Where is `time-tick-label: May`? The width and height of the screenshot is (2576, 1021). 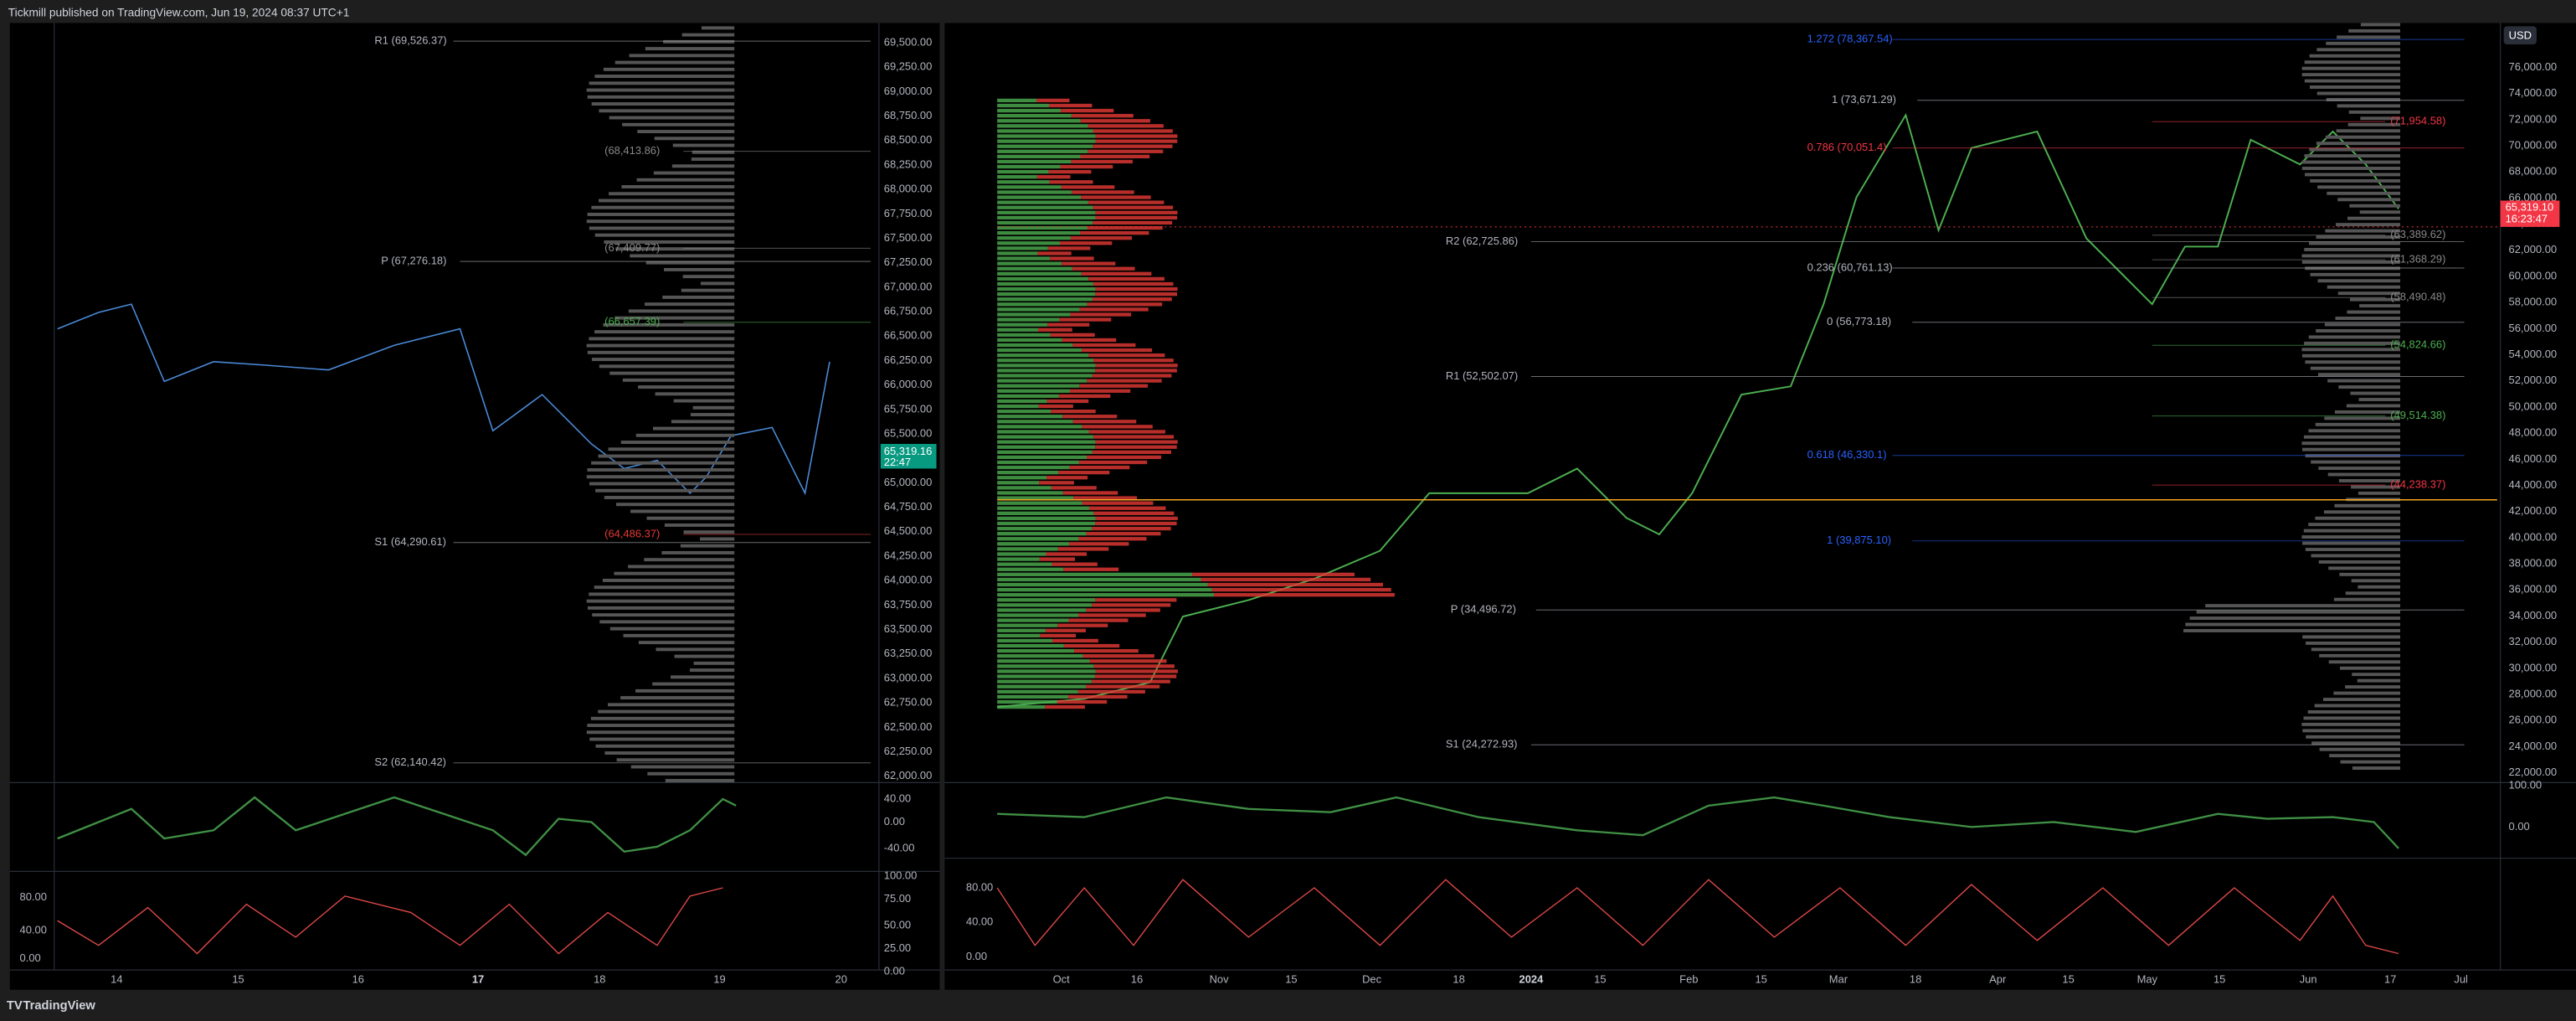
time-tick-label: May is located at coordinates (2147, 978).